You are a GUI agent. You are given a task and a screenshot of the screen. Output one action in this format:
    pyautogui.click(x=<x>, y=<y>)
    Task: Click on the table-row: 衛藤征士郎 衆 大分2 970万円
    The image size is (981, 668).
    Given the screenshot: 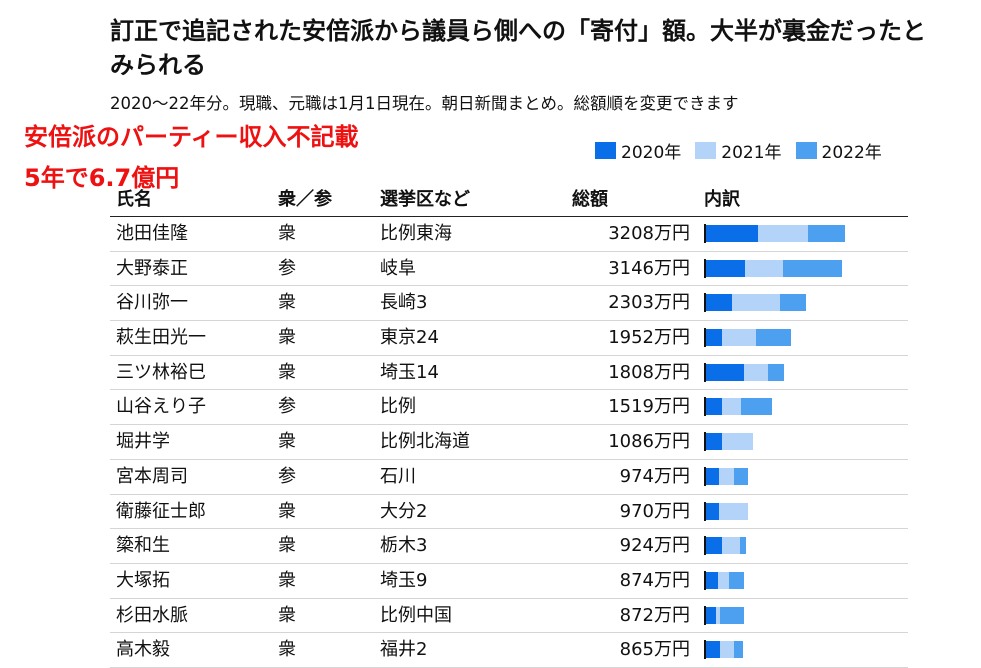 What is the action you would take?
    pyautogui.click(x=509, y=512)
    